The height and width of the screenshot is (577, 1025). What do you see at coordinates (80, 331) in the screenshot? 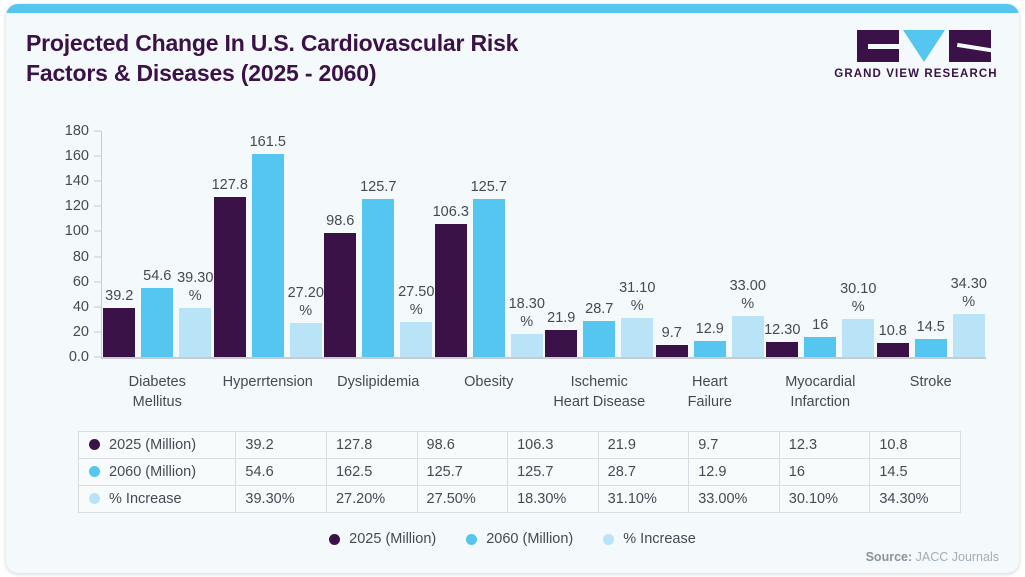
I see `y-axis-tick-label: 20` at bounding box center [80, 331].